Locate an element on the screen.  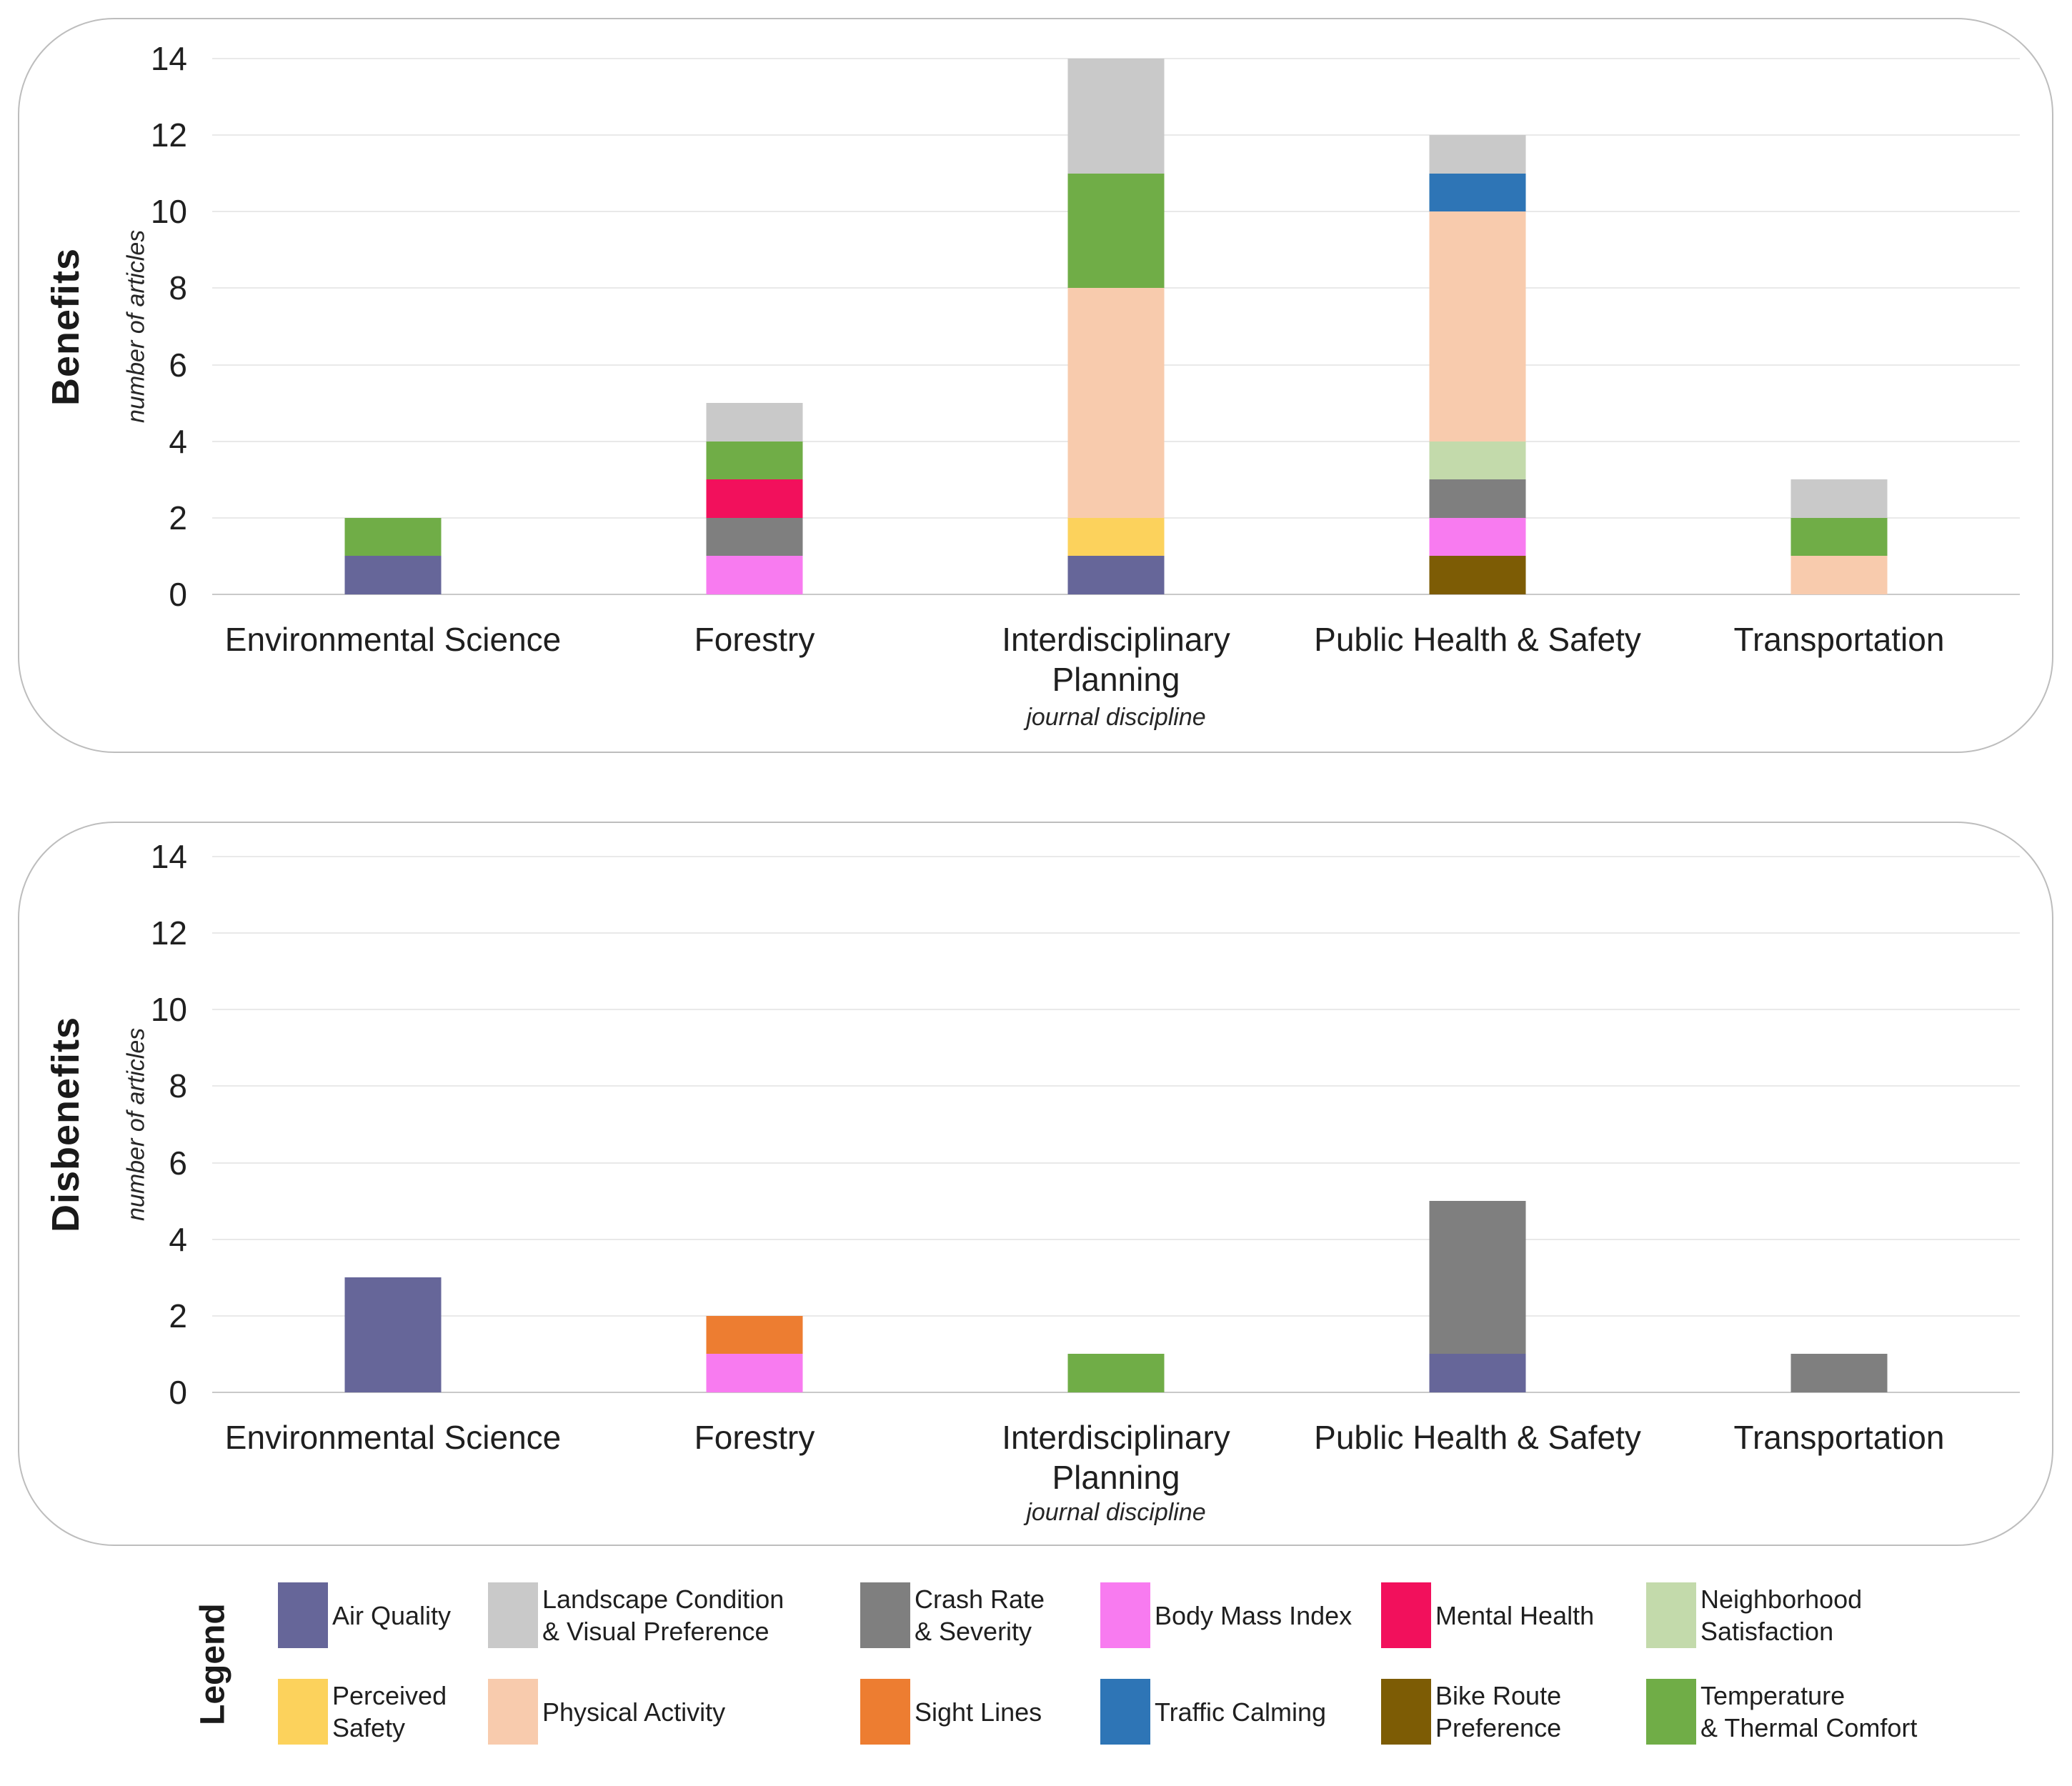
legend-entry-mental_health: Mental Health is located at coordinates (1488, 1615).